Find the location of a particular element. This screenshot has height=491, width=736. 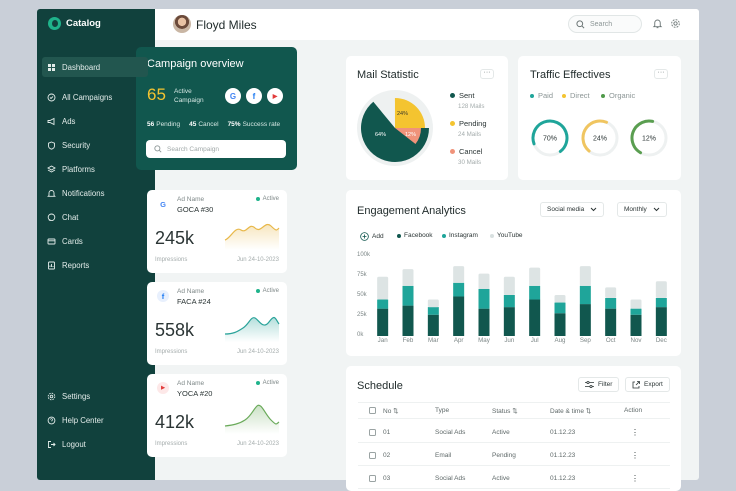

report-icon is located at coordinates (51, 265).